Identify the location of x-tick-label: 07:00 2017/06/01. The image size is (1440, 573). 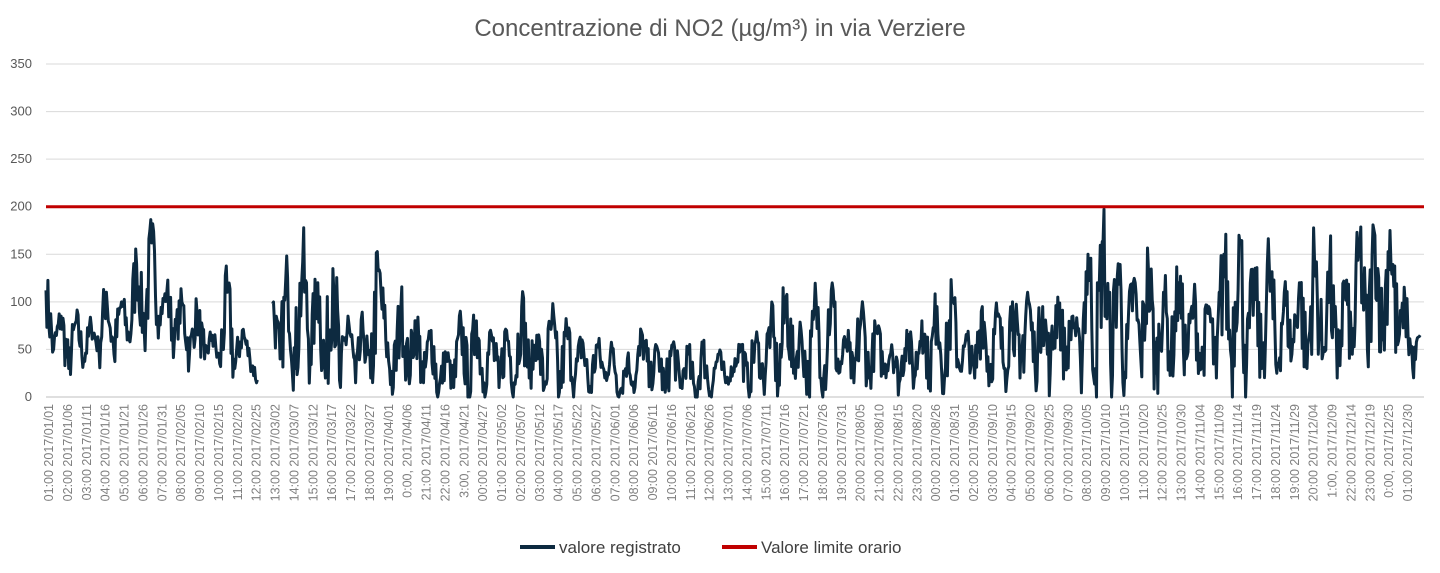
(615, 452).